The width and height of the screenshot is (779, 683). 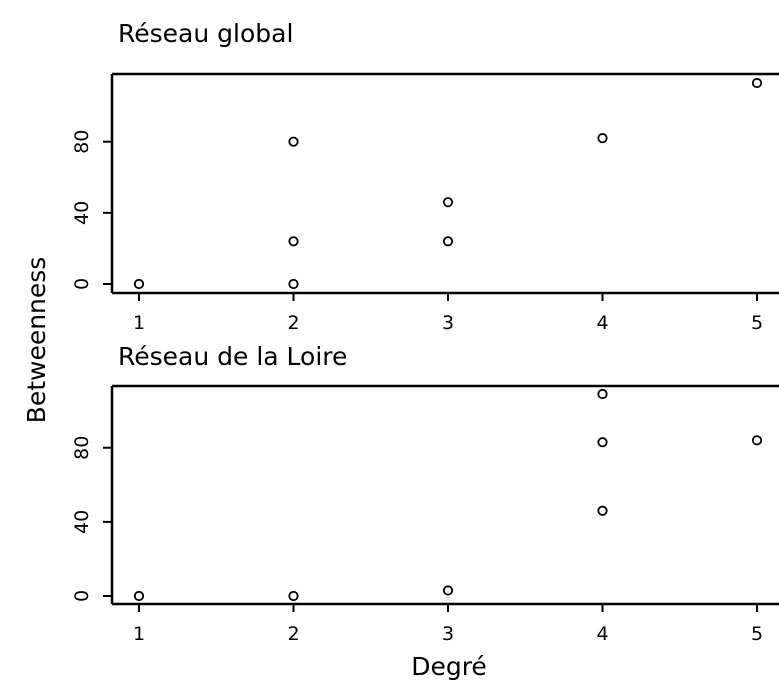 What do you see at coordinates (232, 356) in the screenshot?
I see `panel-title-loire: Réseau de la Loire` at bounding box center [232, 356].